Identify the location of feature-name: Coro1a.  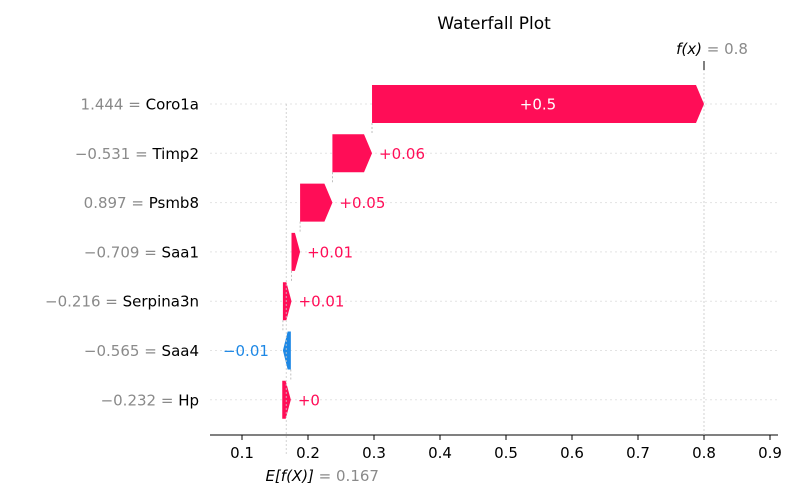
(172, 105).